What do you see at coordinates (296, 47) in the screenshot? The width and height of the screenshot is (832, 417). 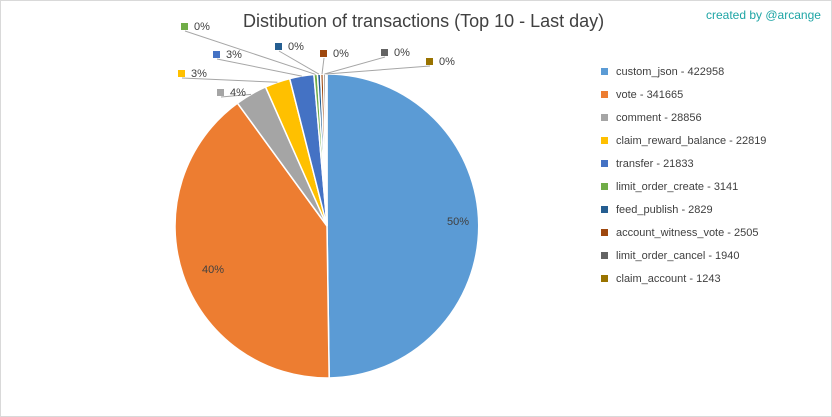 I see `data-label-feed-publish: 0%` at bounding box center [296, 47].